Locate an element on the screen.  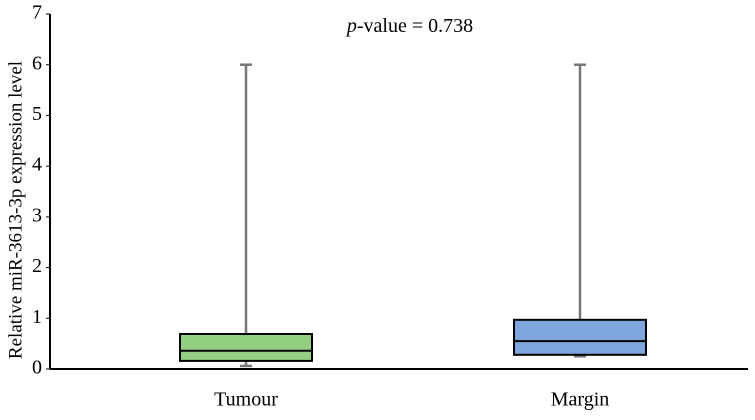
y-tick-label: 2 is located at coordinates (37, 266).